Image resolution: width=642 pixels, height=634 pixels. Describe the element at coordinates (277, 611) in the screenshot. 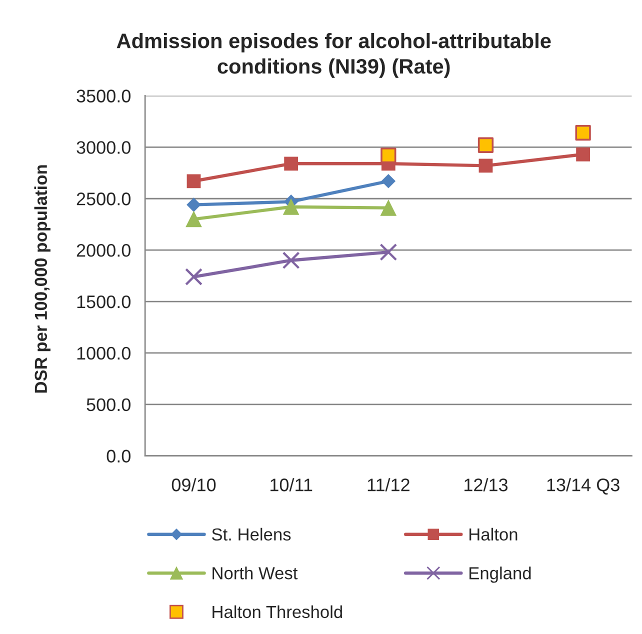

I see `legend-label: Halton Threshold` at that location.